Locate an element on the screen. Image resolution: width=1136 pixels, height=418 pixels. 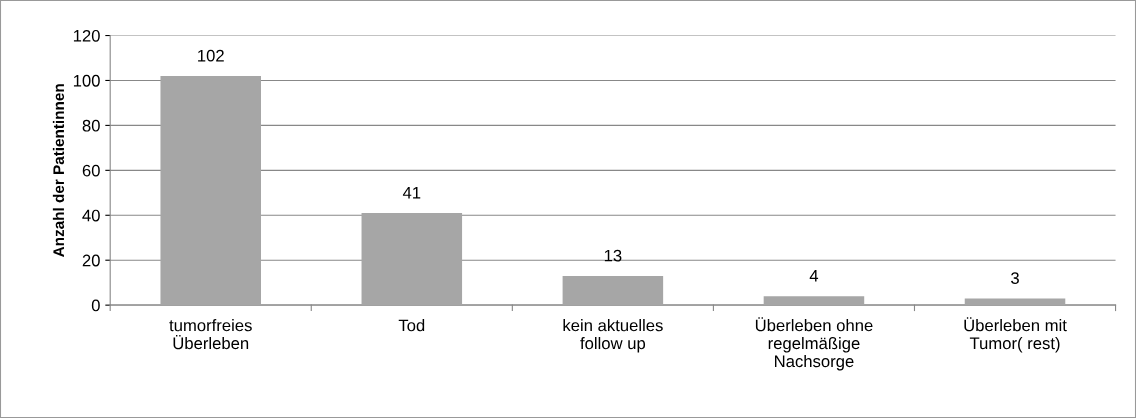
x-tick-label: kein aktuelles follow up is located at coordinates (613, 336).